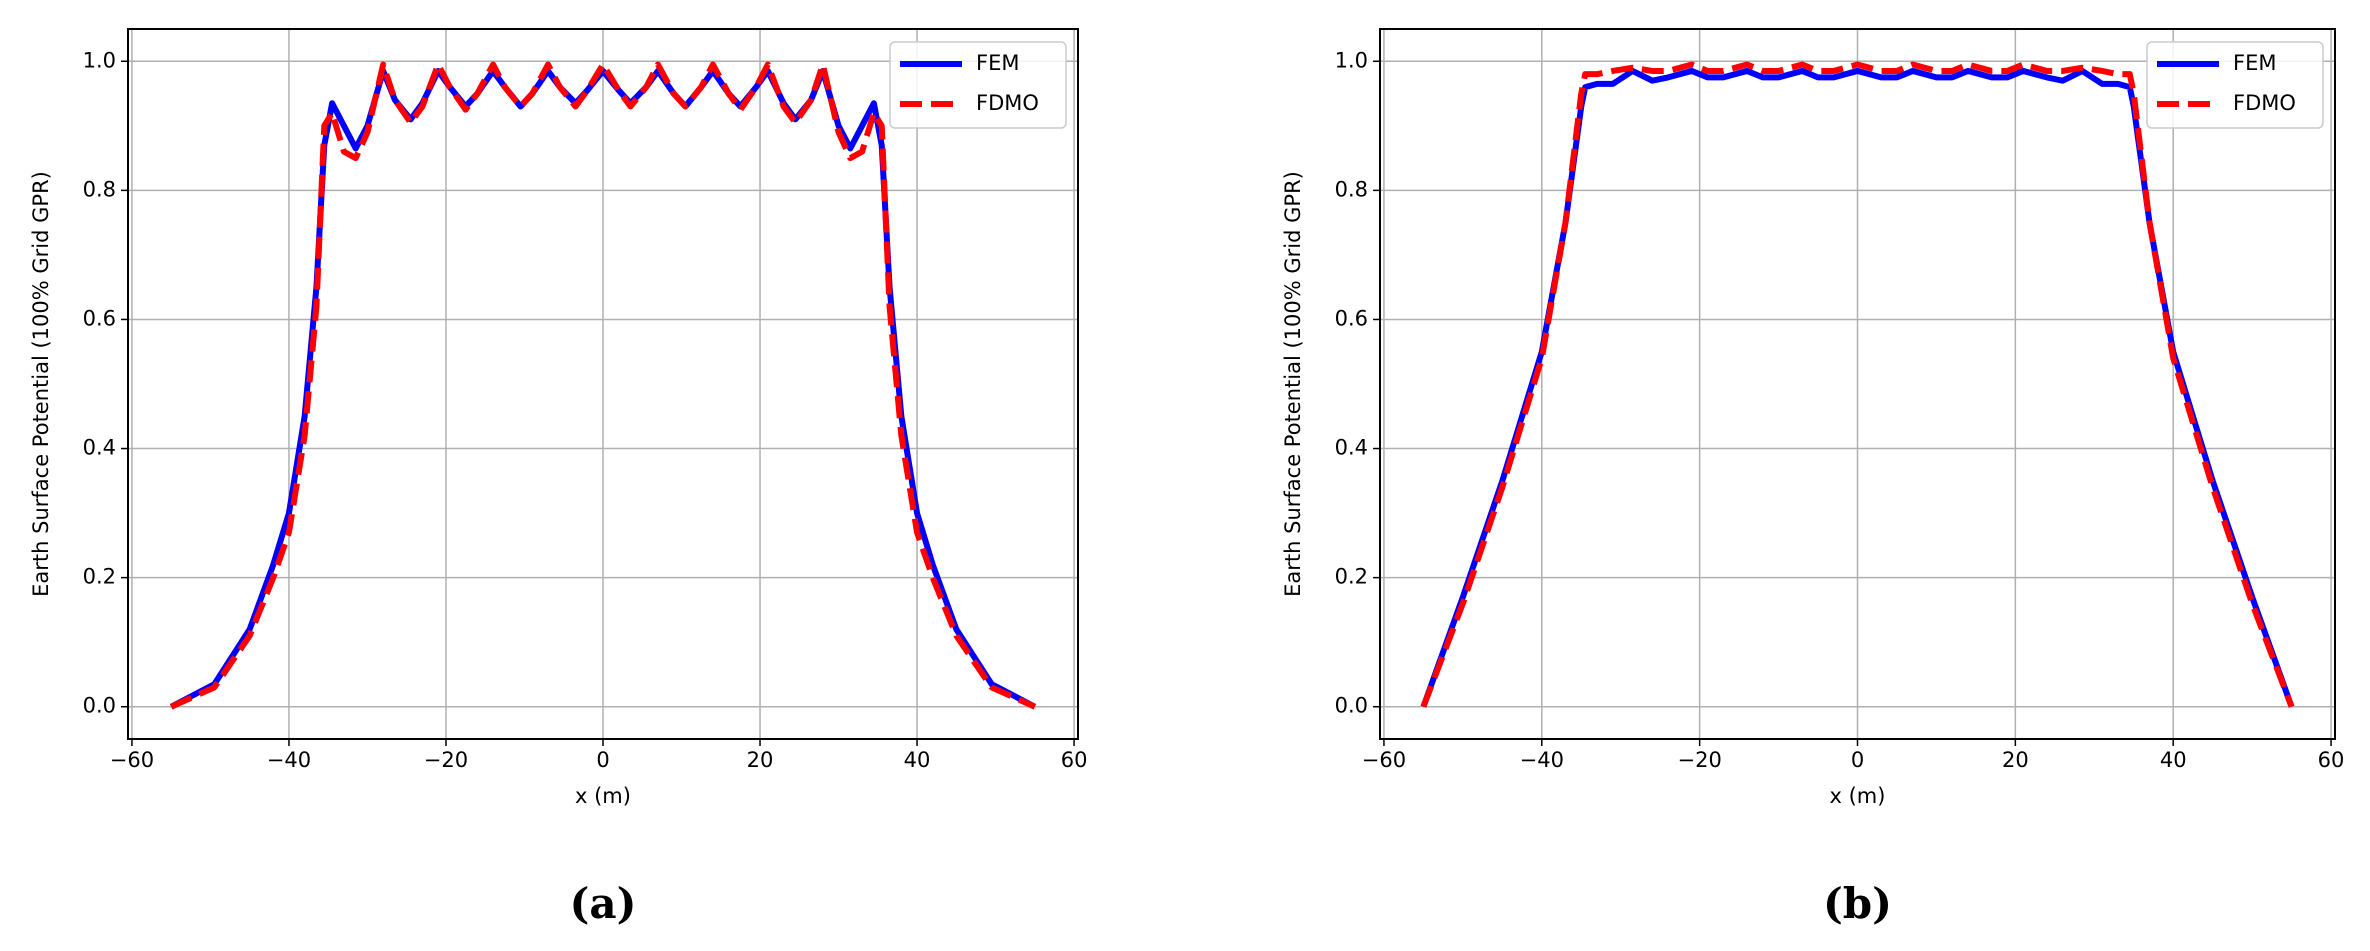 This screenshot has width=2370, height=951. I want to click on caption: (a), so click(603, 903).